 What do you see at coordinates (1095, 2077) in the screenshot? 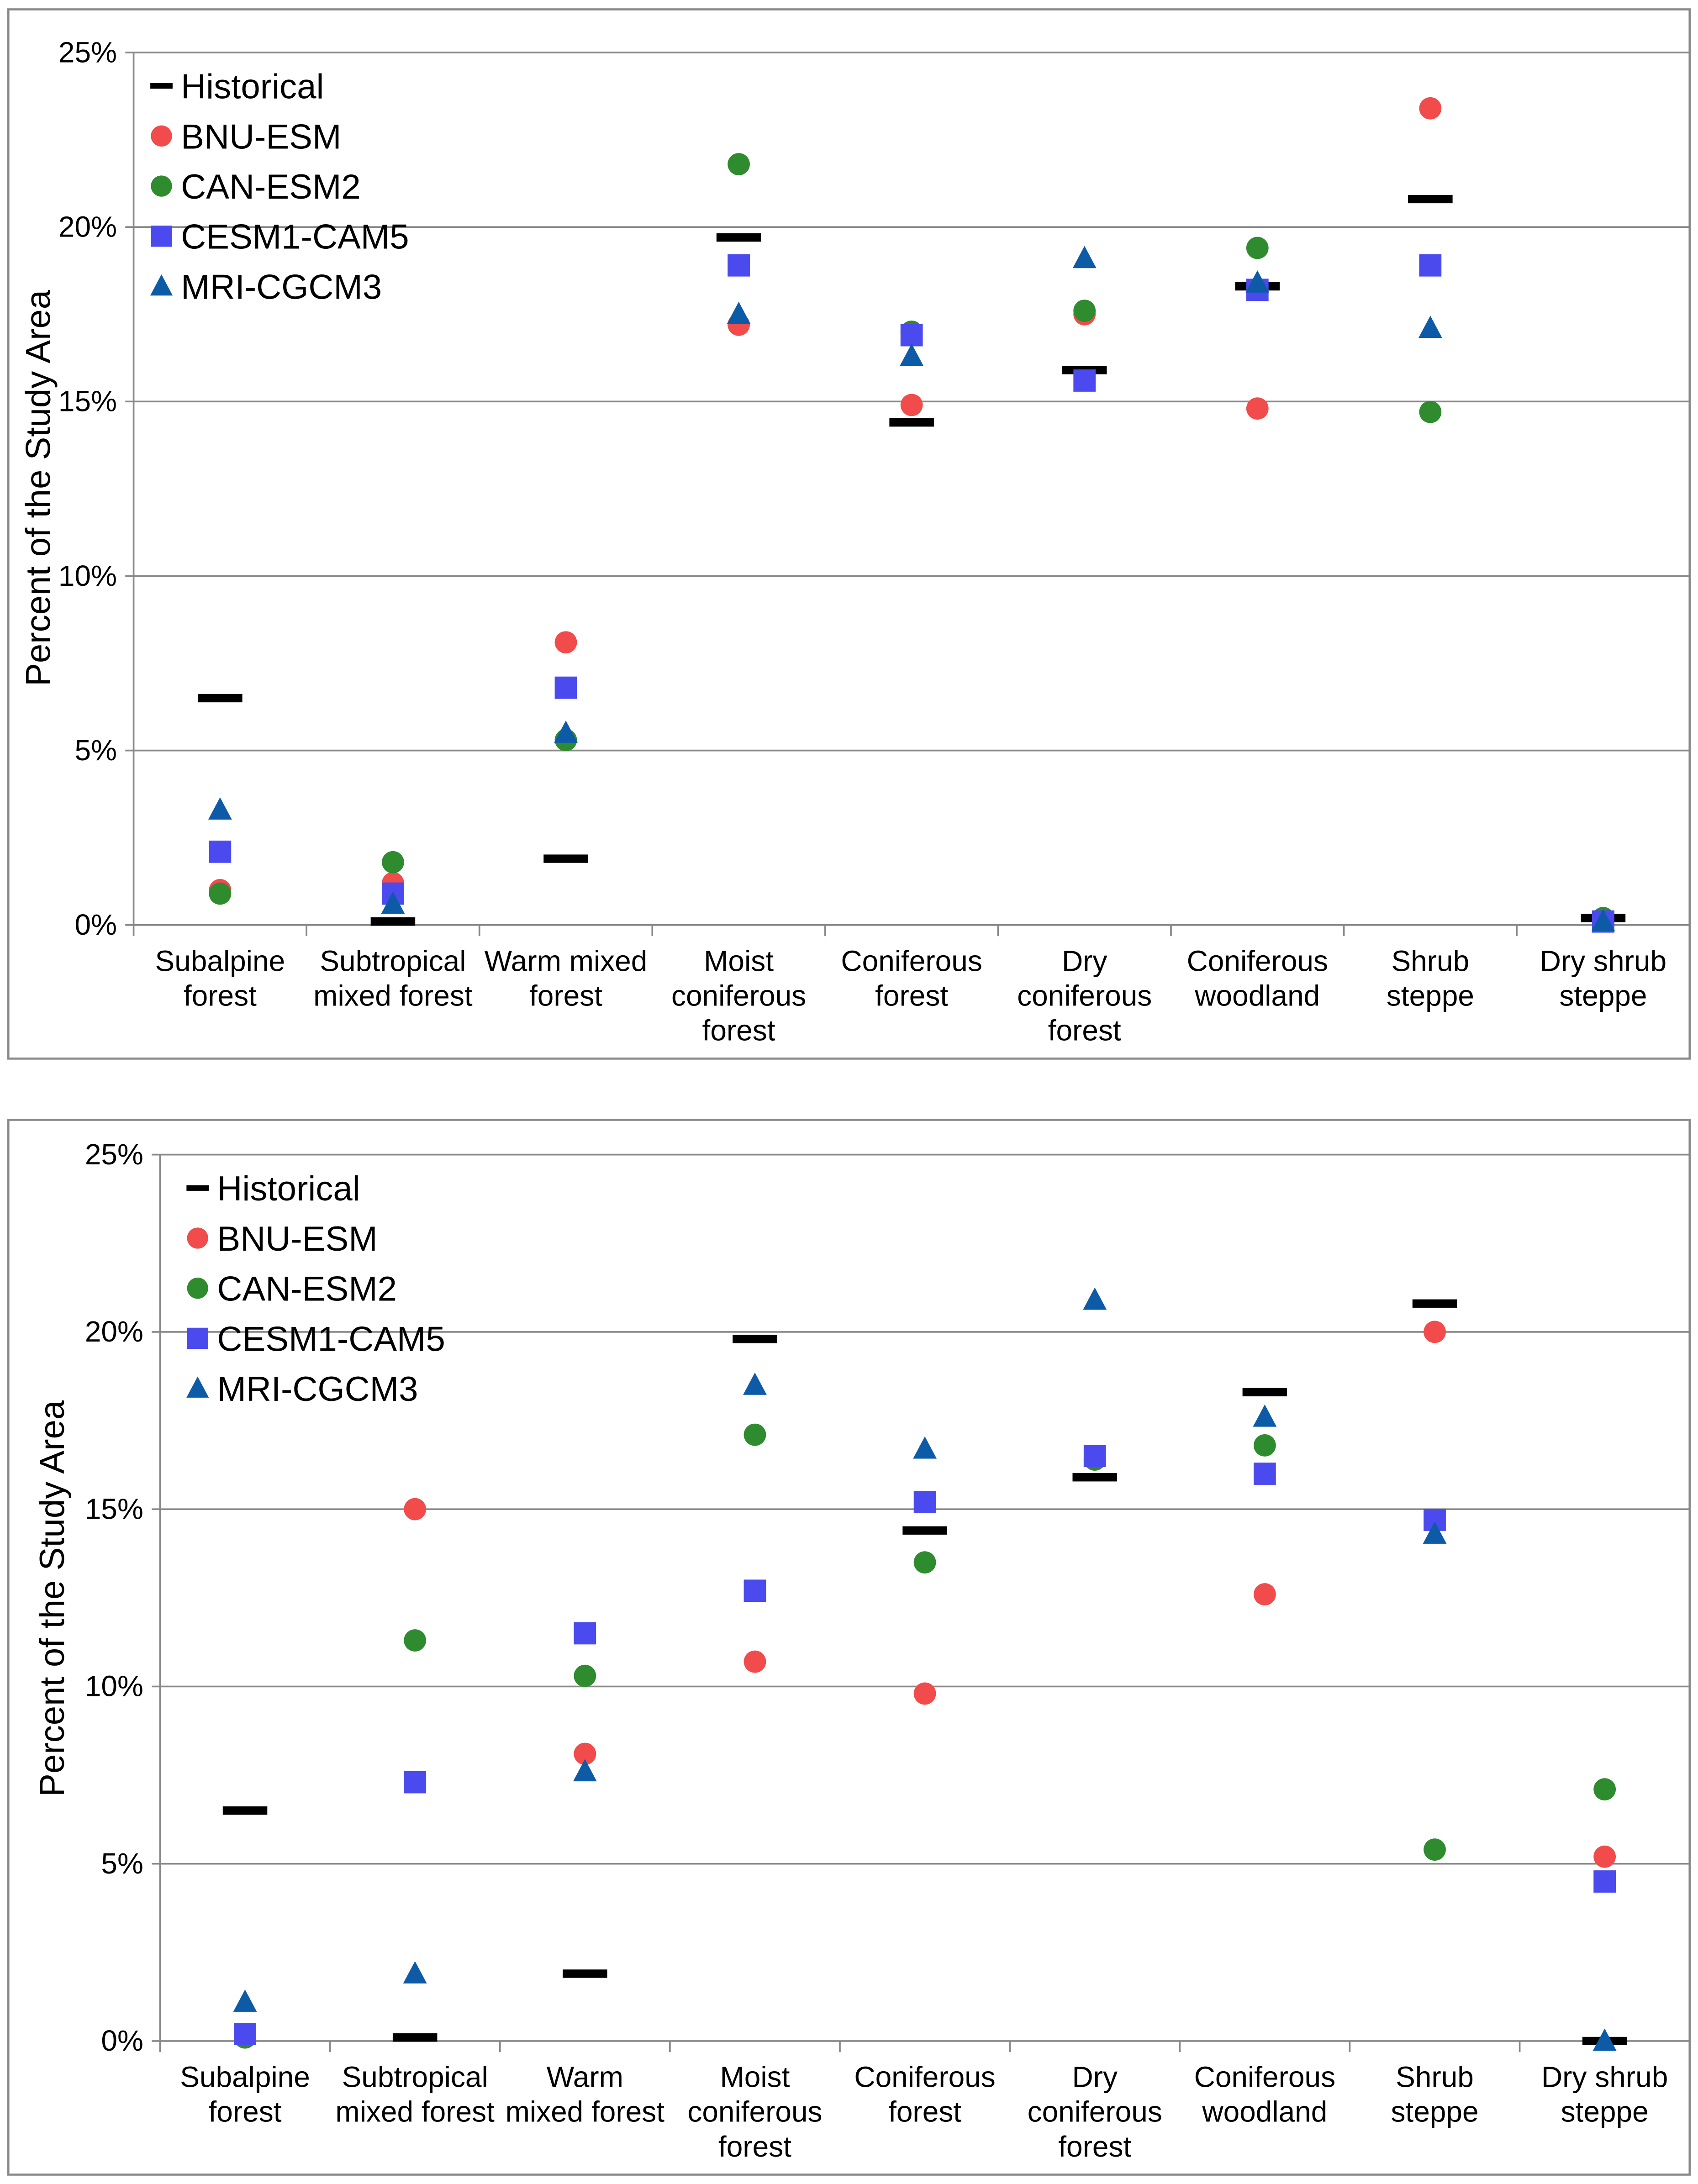
I see `x-category-label: Dry` at bounding box center [1095, 2077].